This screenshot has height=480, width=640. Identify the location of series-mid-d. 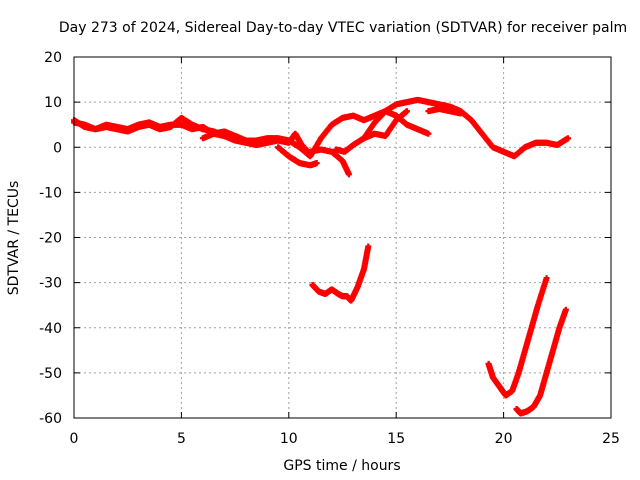
(396, 125).